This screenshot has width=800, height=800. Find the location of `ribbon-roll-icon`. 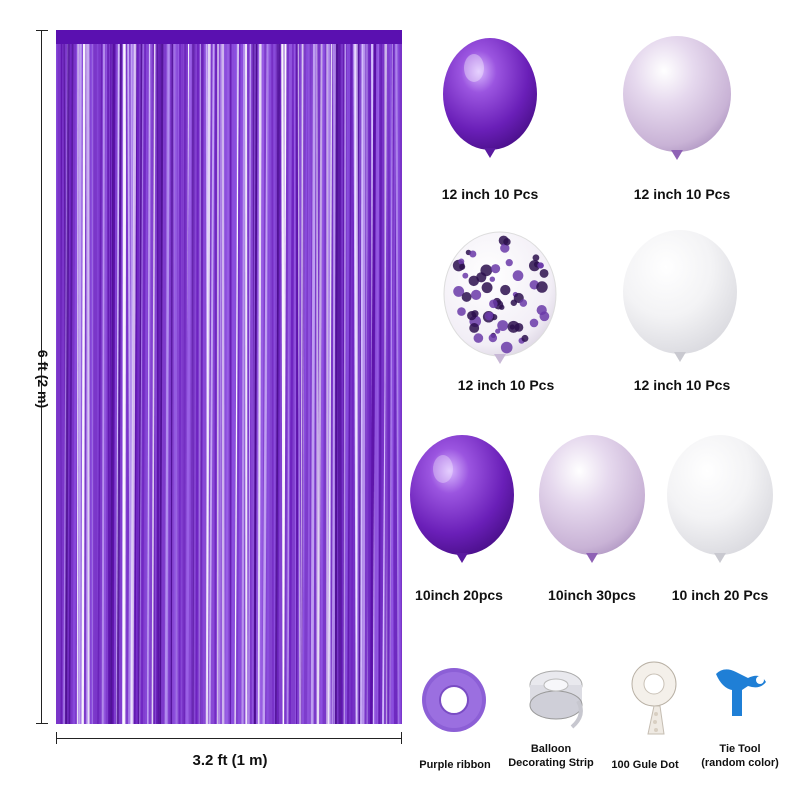

ribbon-roll-icon is located at coordinates (454, 700).